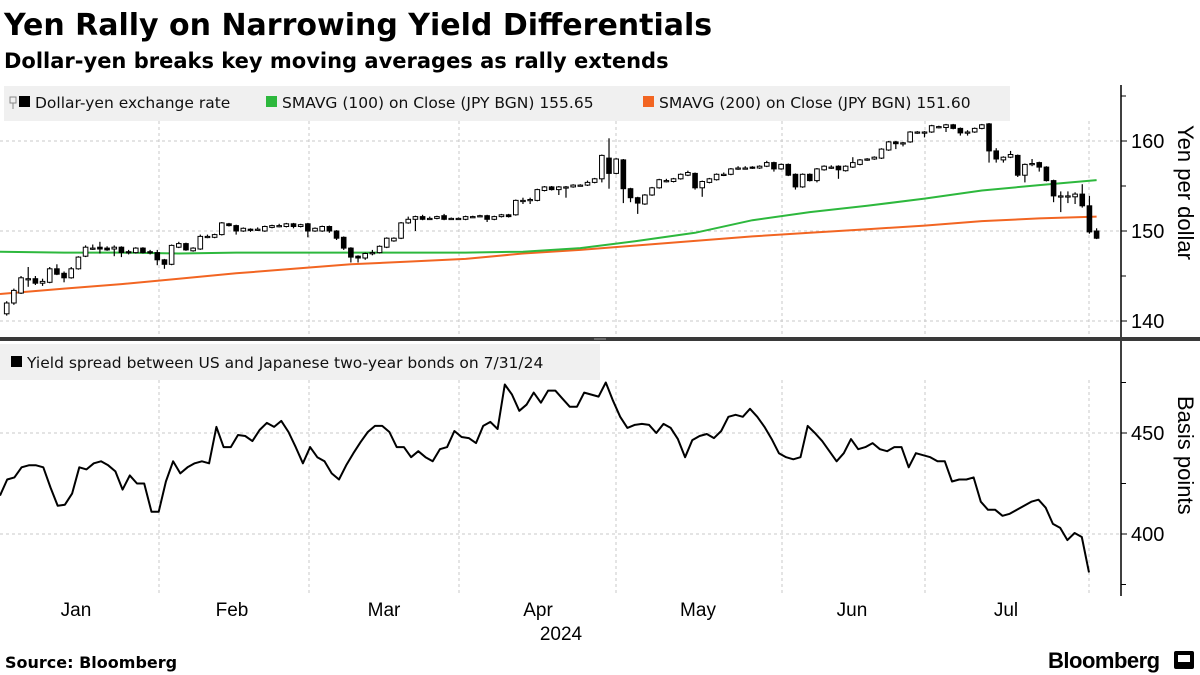 The image size is (1200, 675). What do you see at coordinates (132, 103) in the screenshot?
I see `legend-candles: Dollar-yen exchange rate` at bounding box center [132, 103].